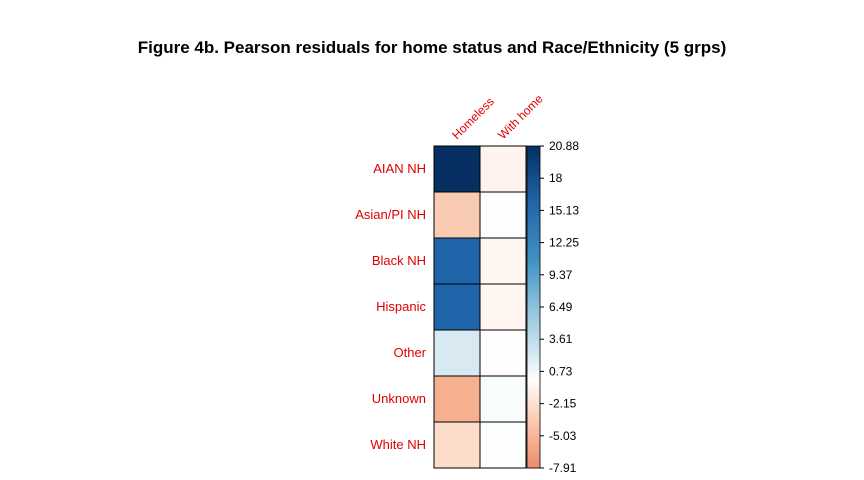 Image resolution: width=864 pixels, height=480 pixels. What do you see at coordinates (561, 339) in the screenshot?
I see `colorbar-tick-label: 3.61` at bounding box center [561, 339].